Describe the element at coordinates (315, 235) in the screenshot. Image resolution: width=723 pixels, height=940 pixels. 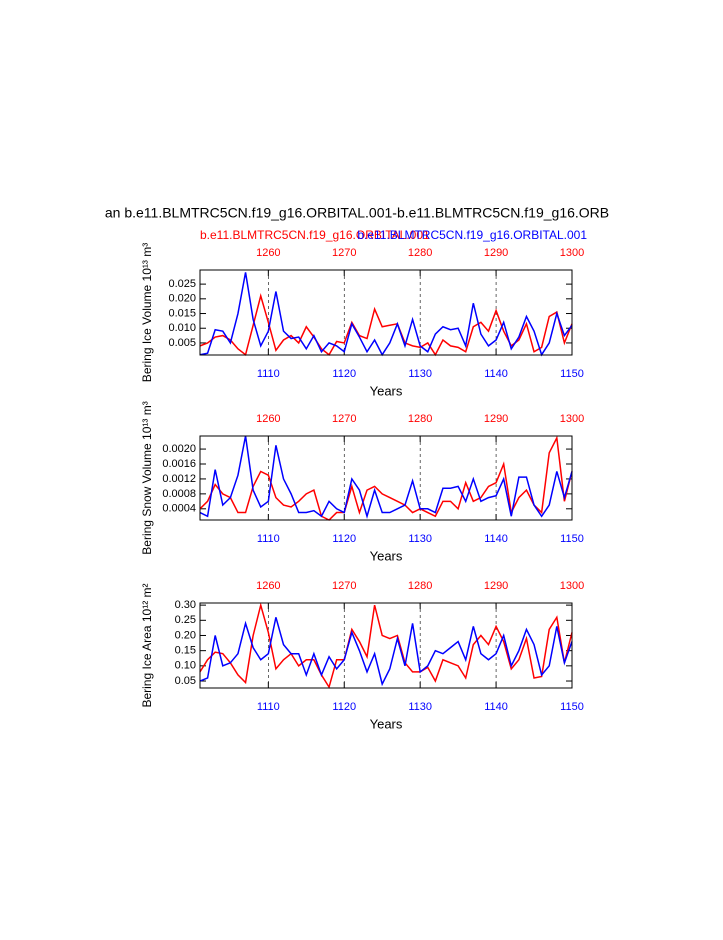
I see `subtitle-red: b.e11.BLMTRC5CN.f19_g16.ORBITAL.001` at that location.